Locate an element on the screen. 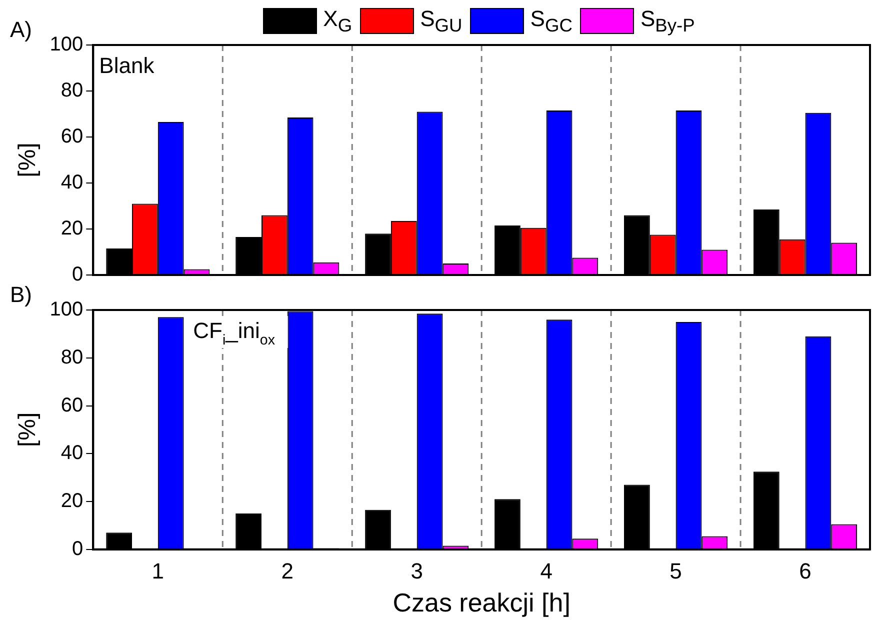 The height and width of the screenshot is (620, 878). x-tick-label: 6 is located at coordinates (805, 571).